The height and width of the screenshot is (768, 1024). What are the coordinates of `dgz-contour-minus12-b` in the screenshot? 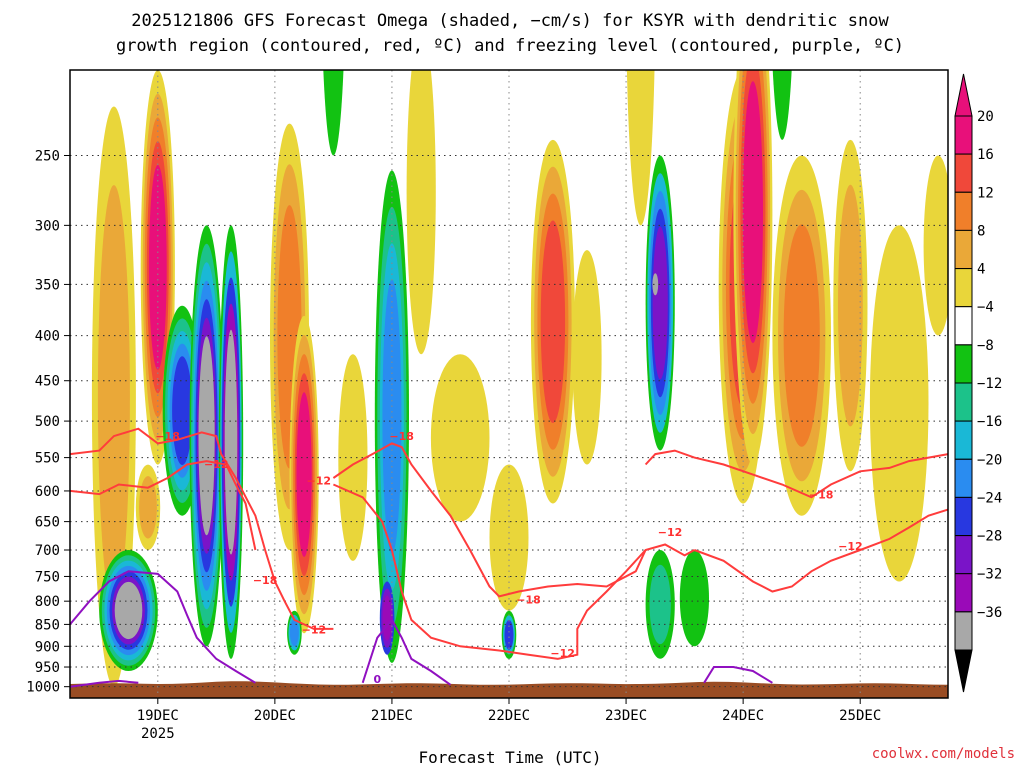 It's located at (513, 571).